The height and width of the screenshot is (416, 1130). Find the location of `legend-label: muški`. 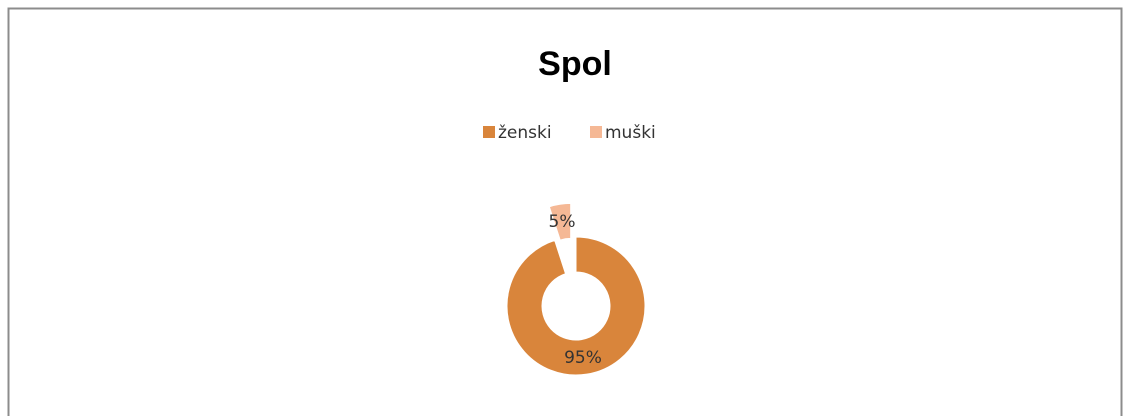

legend-label: muški is located at coordinates (630, 133).